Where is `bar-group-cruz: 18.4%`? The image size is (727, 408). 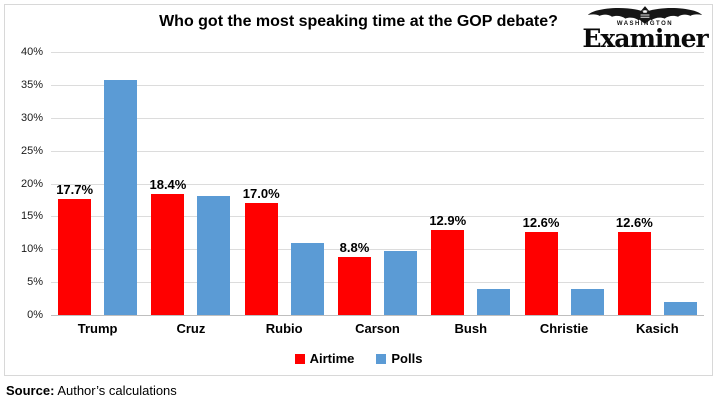 bar-group-cruz: 18.4% is located at coordinates (190, 183).